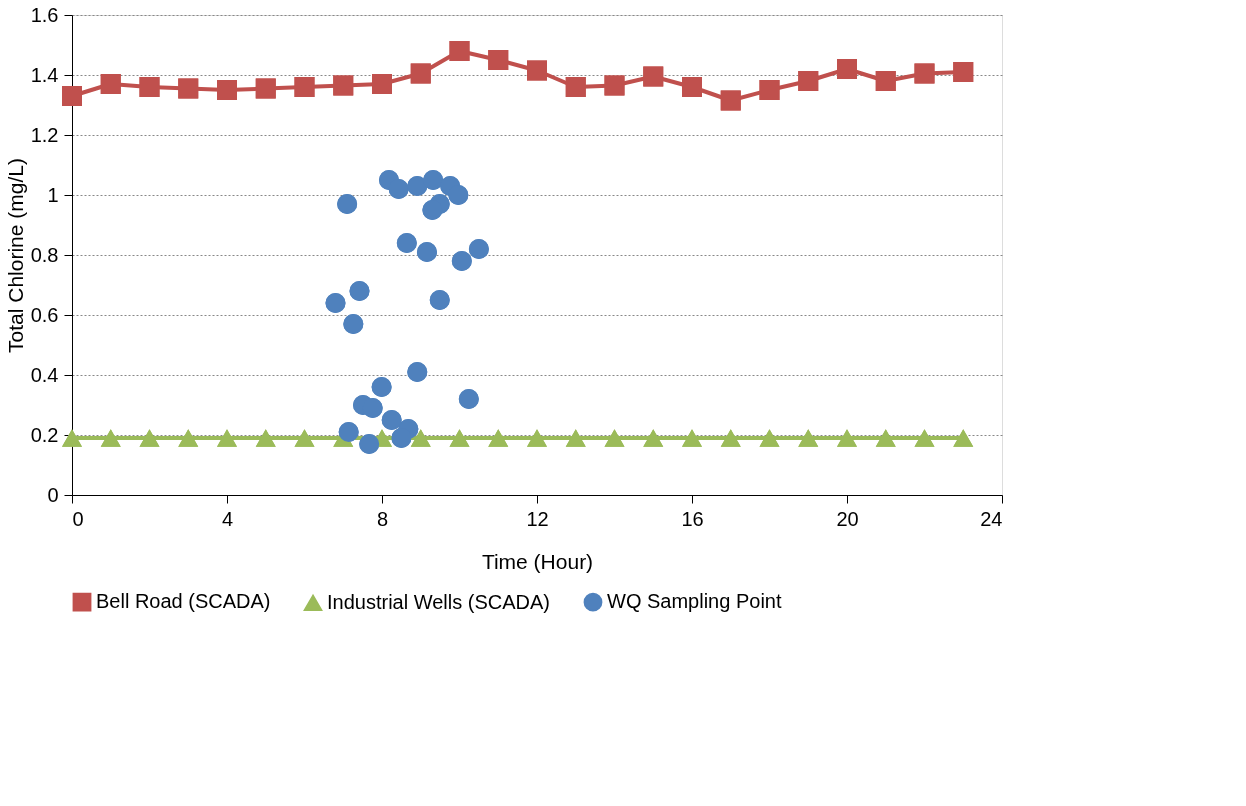 The image size is (1246, 806). Describe the element at coordinates (439, 601) in the screenshot. I see `legend-label: Industrial Wells (SCADA)` at that location.